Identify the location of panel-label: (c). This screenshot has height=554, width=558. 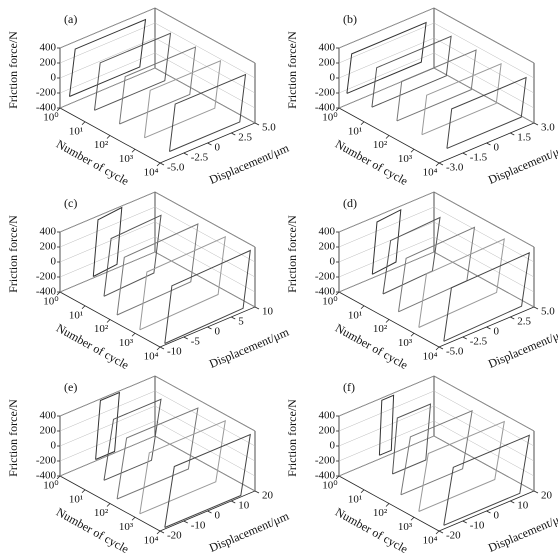
(70, 203).